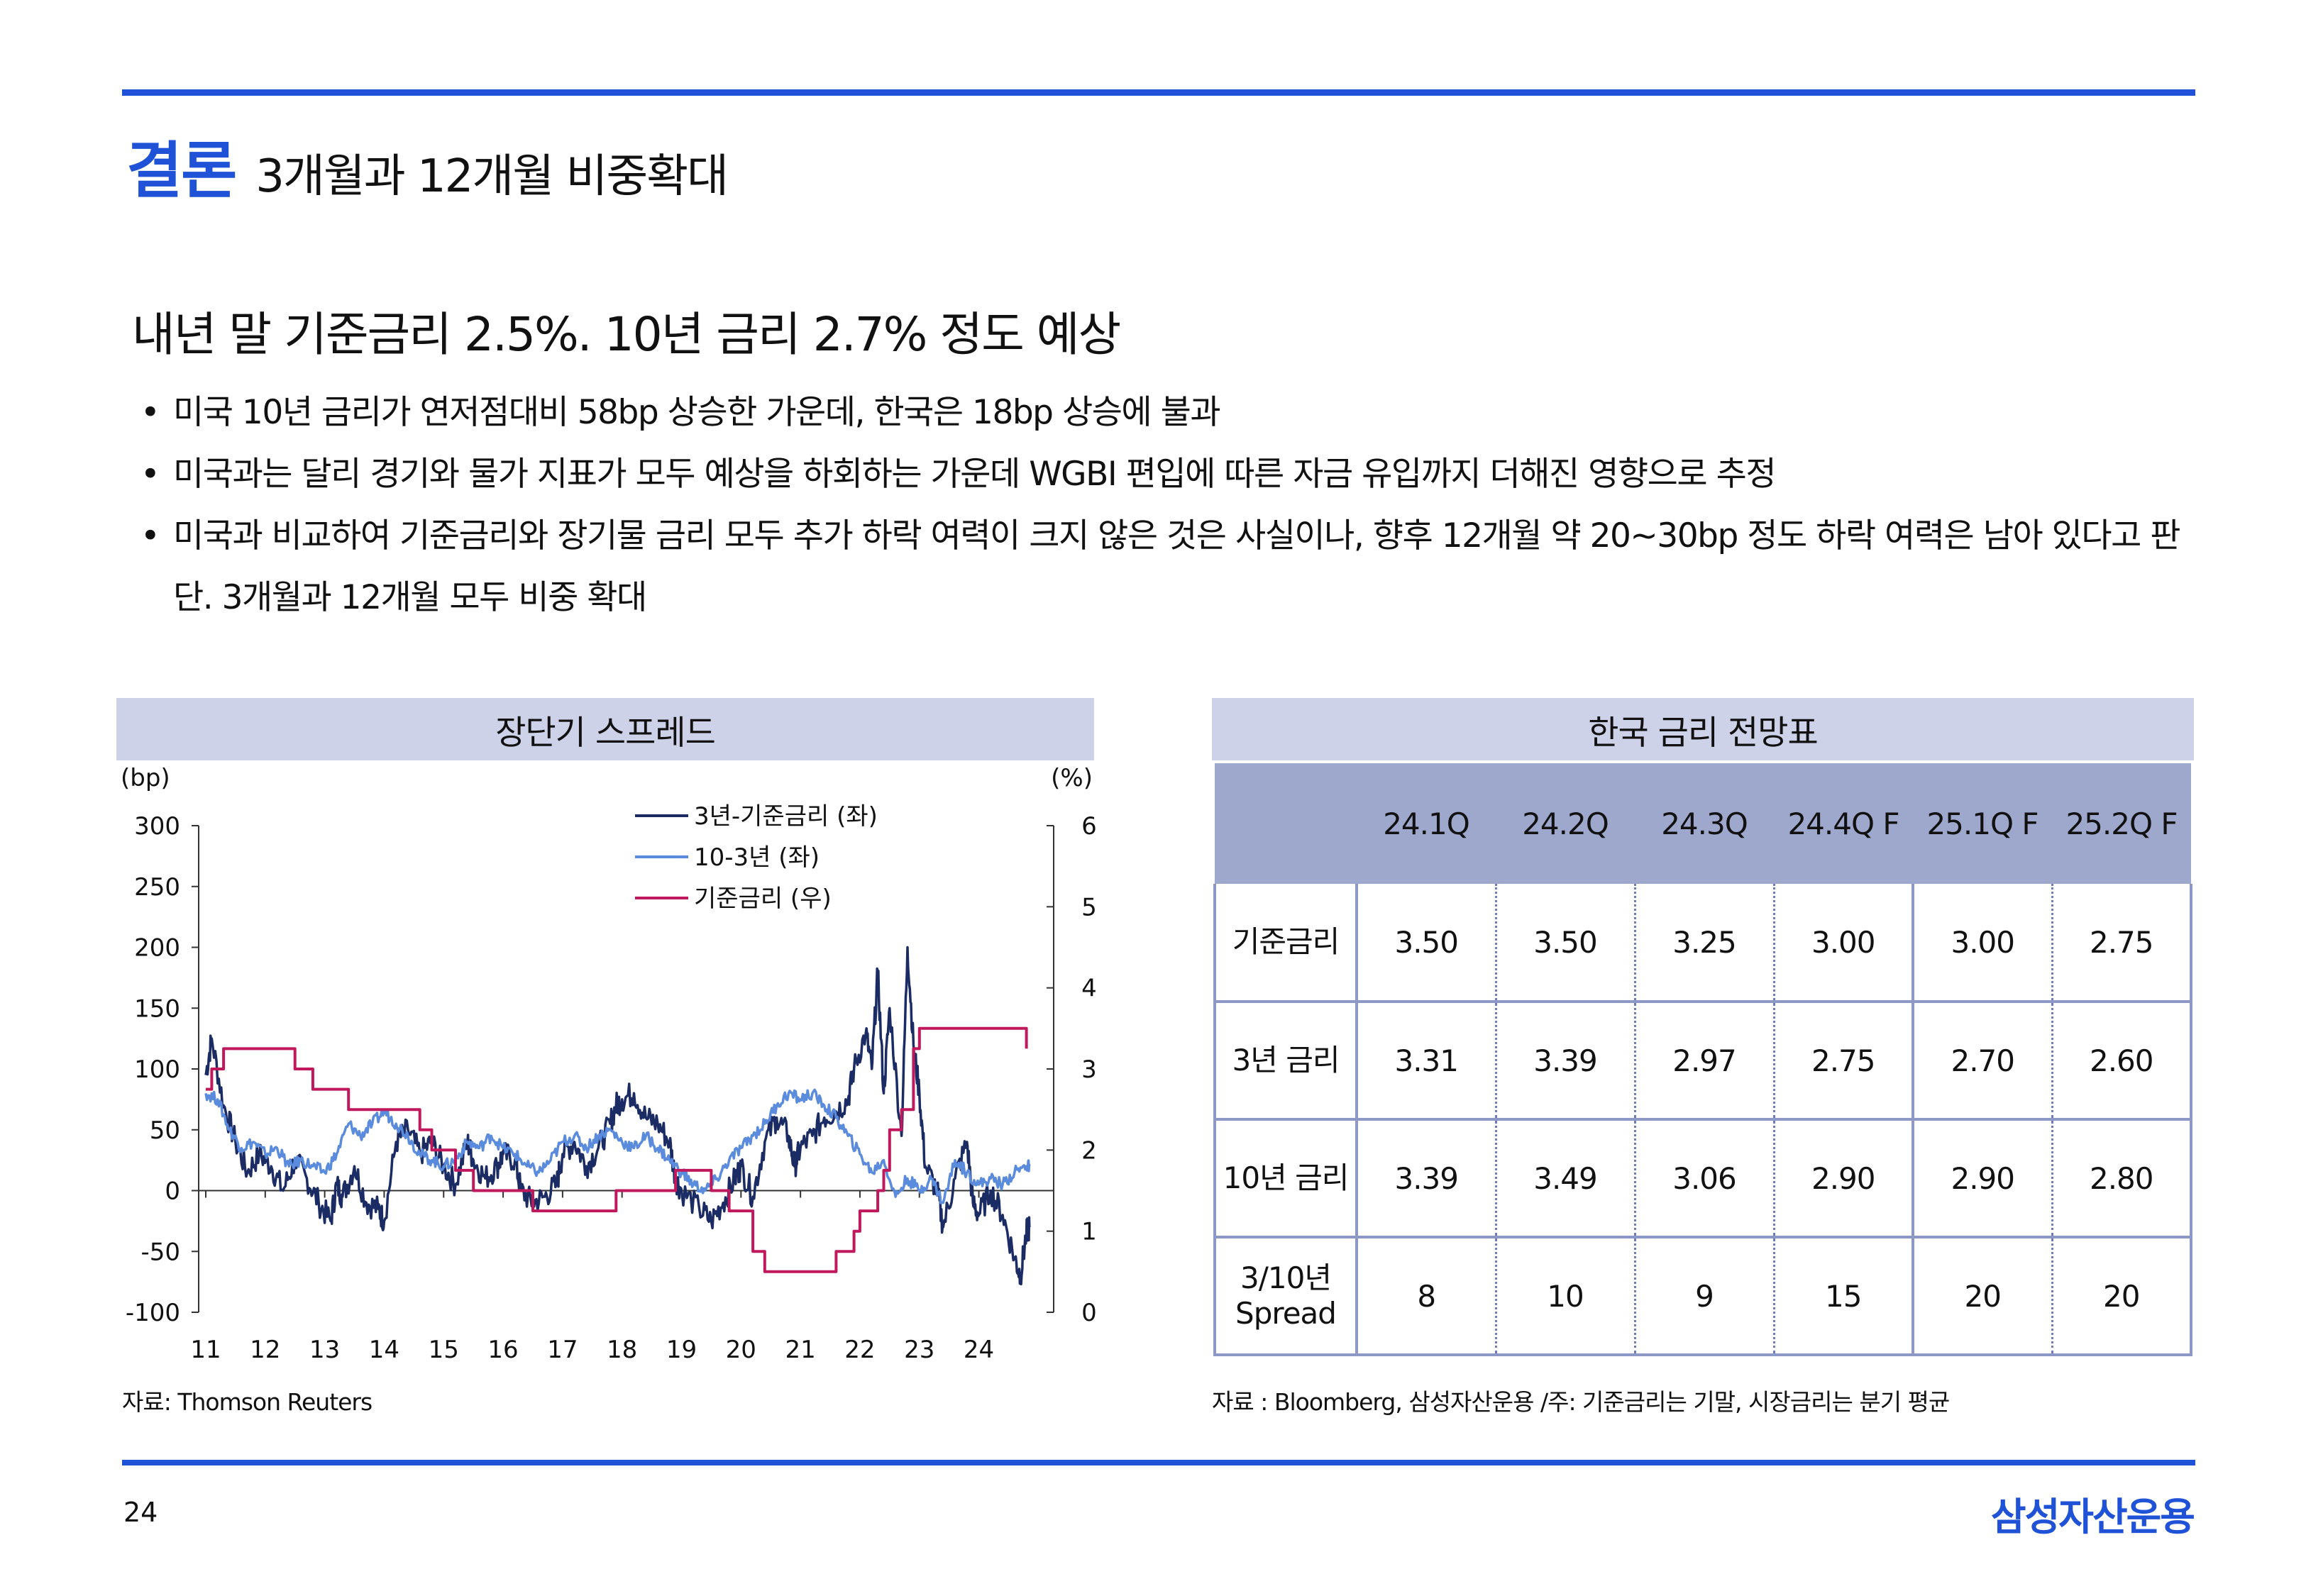  I want to click on left-tick-label: 150, so click(157, 1009).